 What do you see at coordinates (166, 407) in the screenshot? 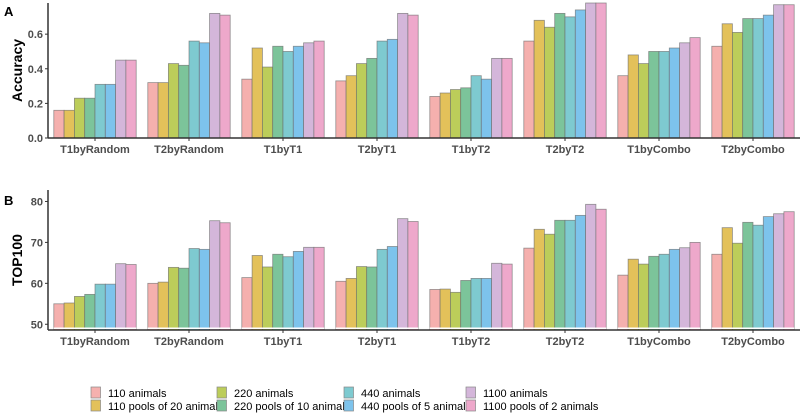
I see `legend-label: 110 pools of 20 animals` at bounding box center [166, 407].